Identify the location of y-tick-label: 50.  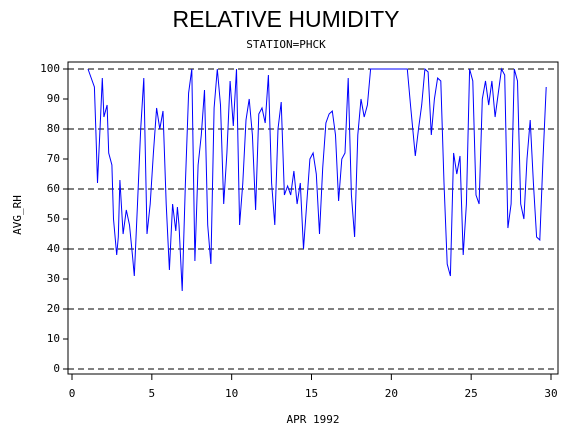
(53, 218).